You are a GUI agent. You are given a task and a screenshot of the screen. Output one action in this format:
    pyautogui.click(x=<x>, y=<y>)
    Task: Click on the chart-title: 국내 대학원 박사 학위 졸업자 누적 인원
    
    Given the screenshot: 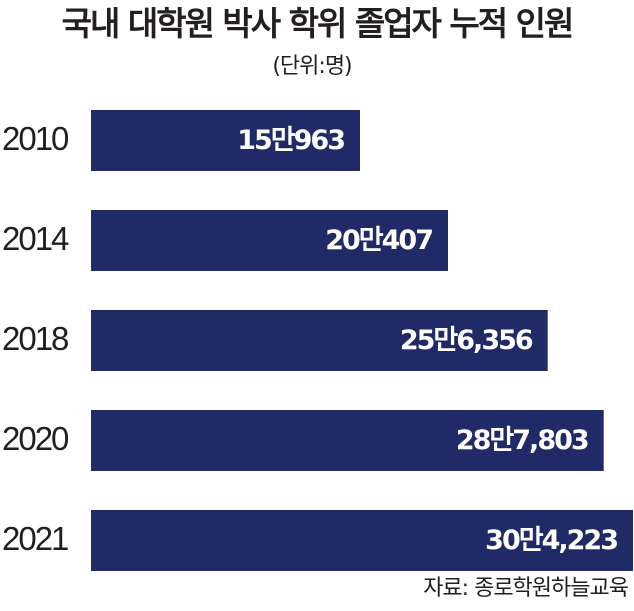 What is the action you would take?
    pyautogui.click(x=318, y=23)
    